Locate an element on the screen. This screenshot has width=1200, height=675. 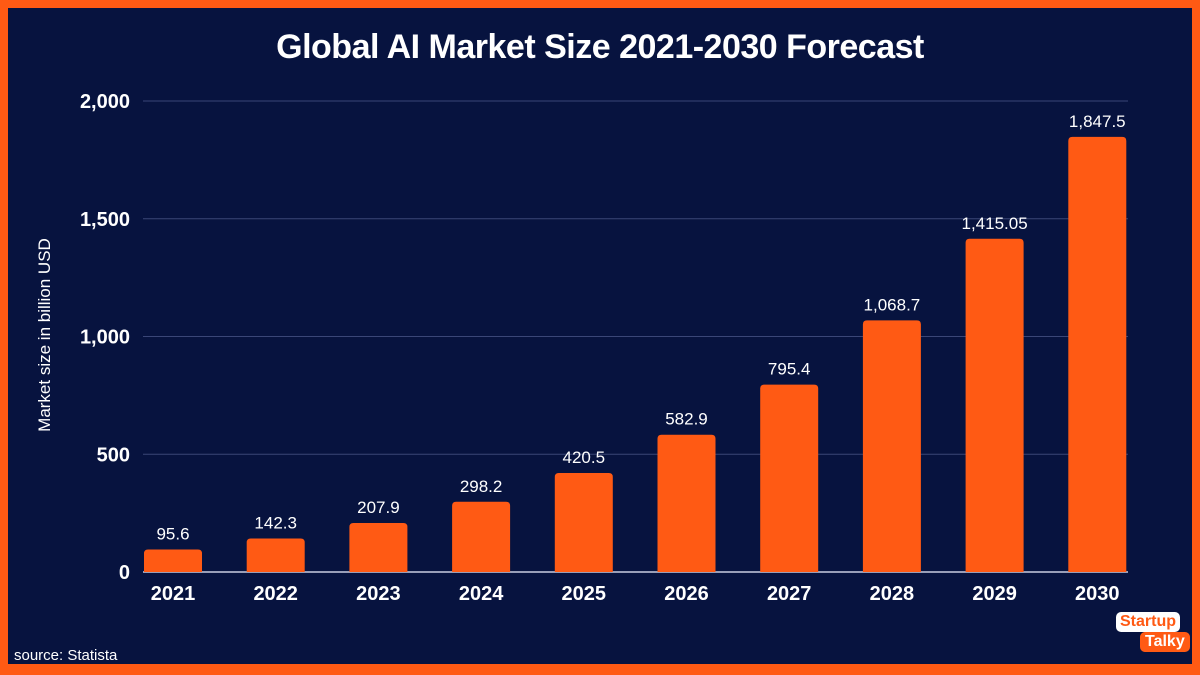
x-tick-label: 2027 is located at coordinates (789, 594).